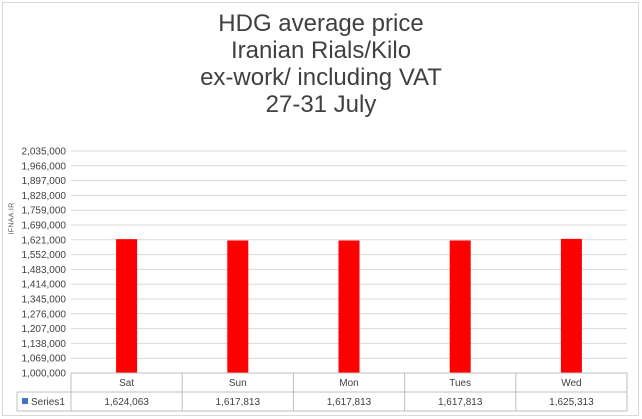 The width and height of the screenshot is (642, 419). What do you see at coordinates (571, 383) in the screenshot?
I see `x-category-label: Wed` at bounding box center [571, 383].